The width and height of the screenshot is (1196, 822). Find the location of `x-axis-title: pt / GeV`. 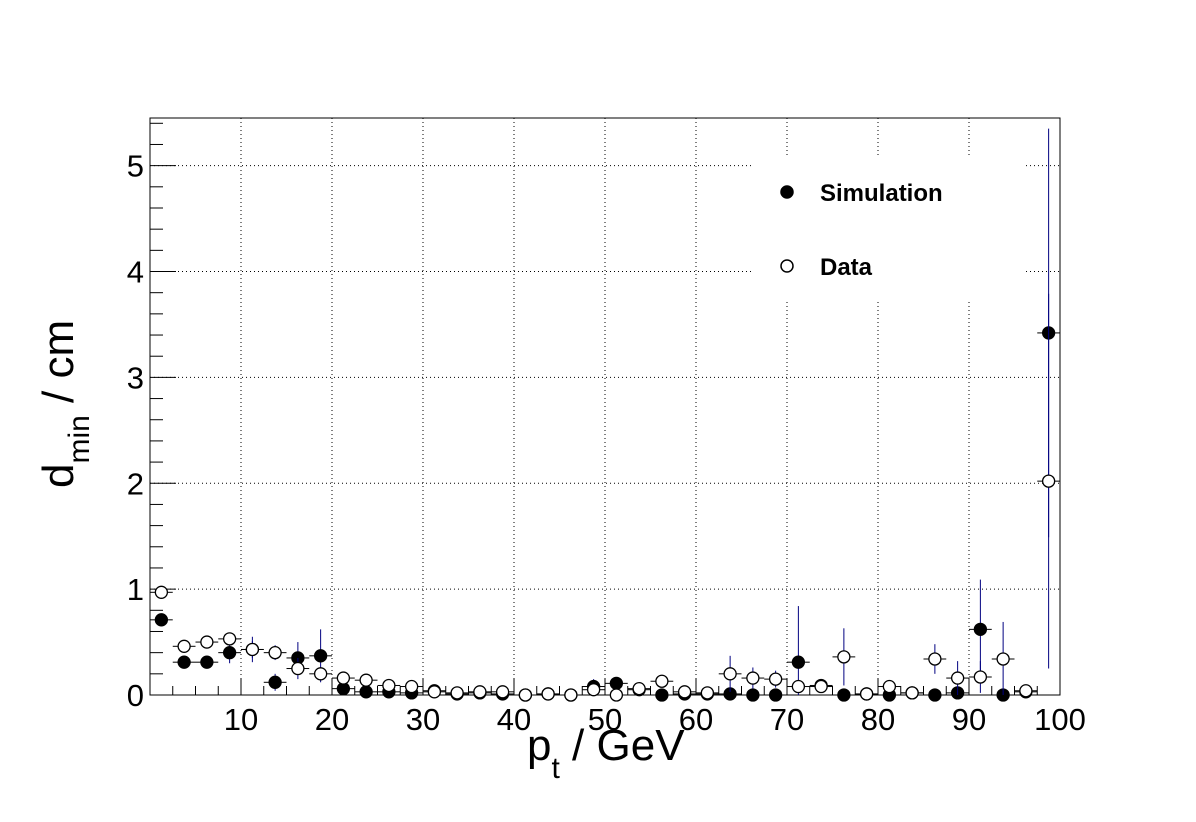

x-axis-title: pt / GeV is located at coordinates (606, 753).